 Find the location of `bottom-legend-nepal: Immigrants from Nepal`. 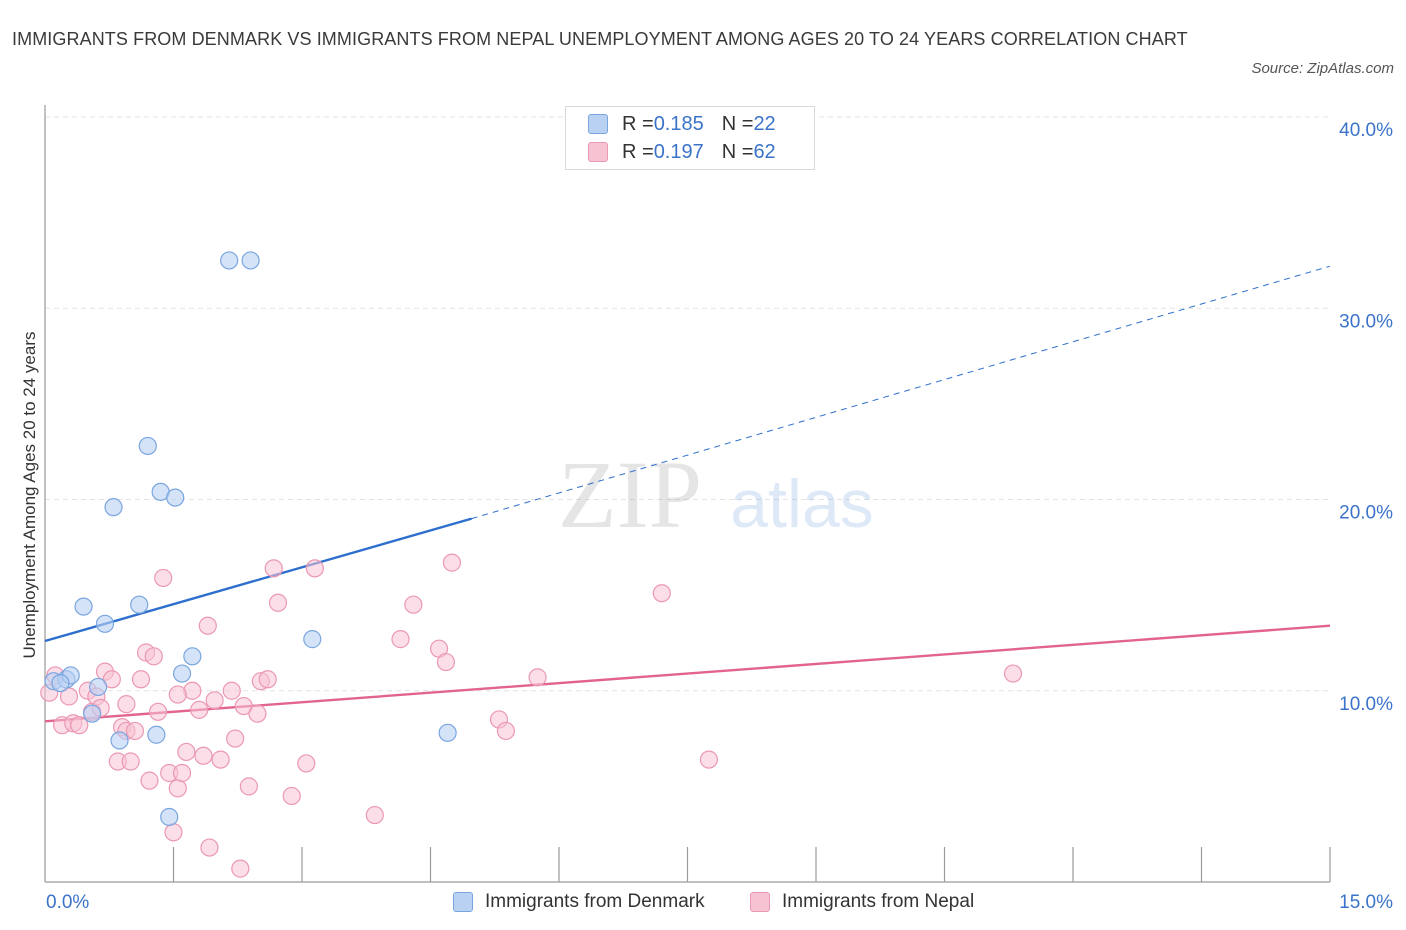

bottom-legend-nepal: Immigrants from Nepal is located at coordinates (862, 902).